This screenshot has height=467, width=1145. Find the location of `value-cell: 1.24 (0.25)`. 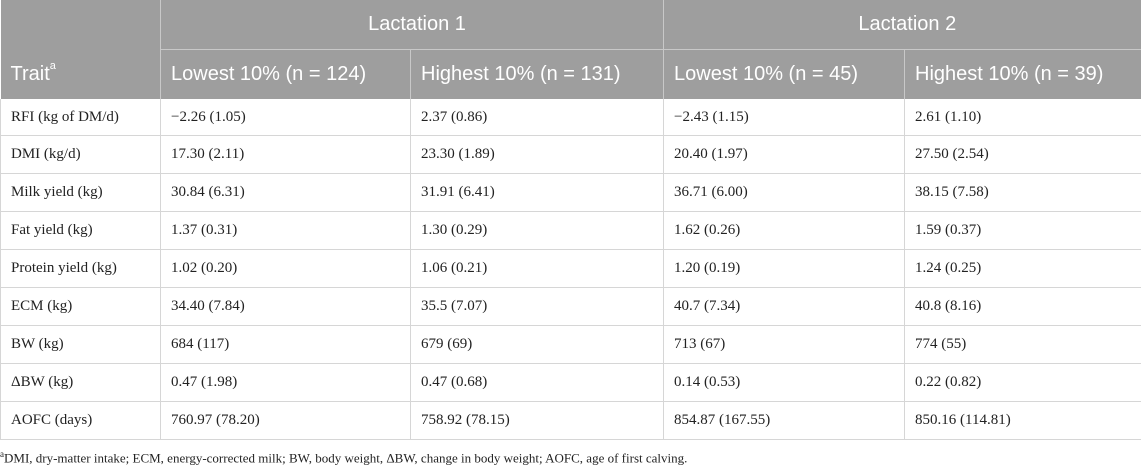

value-cell: 1.24 (0.25) is located at coordinates (1022, 268).